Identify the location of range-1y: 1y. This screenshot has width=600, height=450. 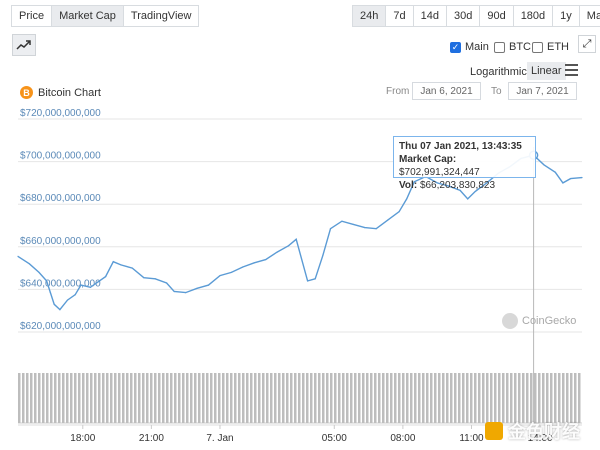
(566, 16).